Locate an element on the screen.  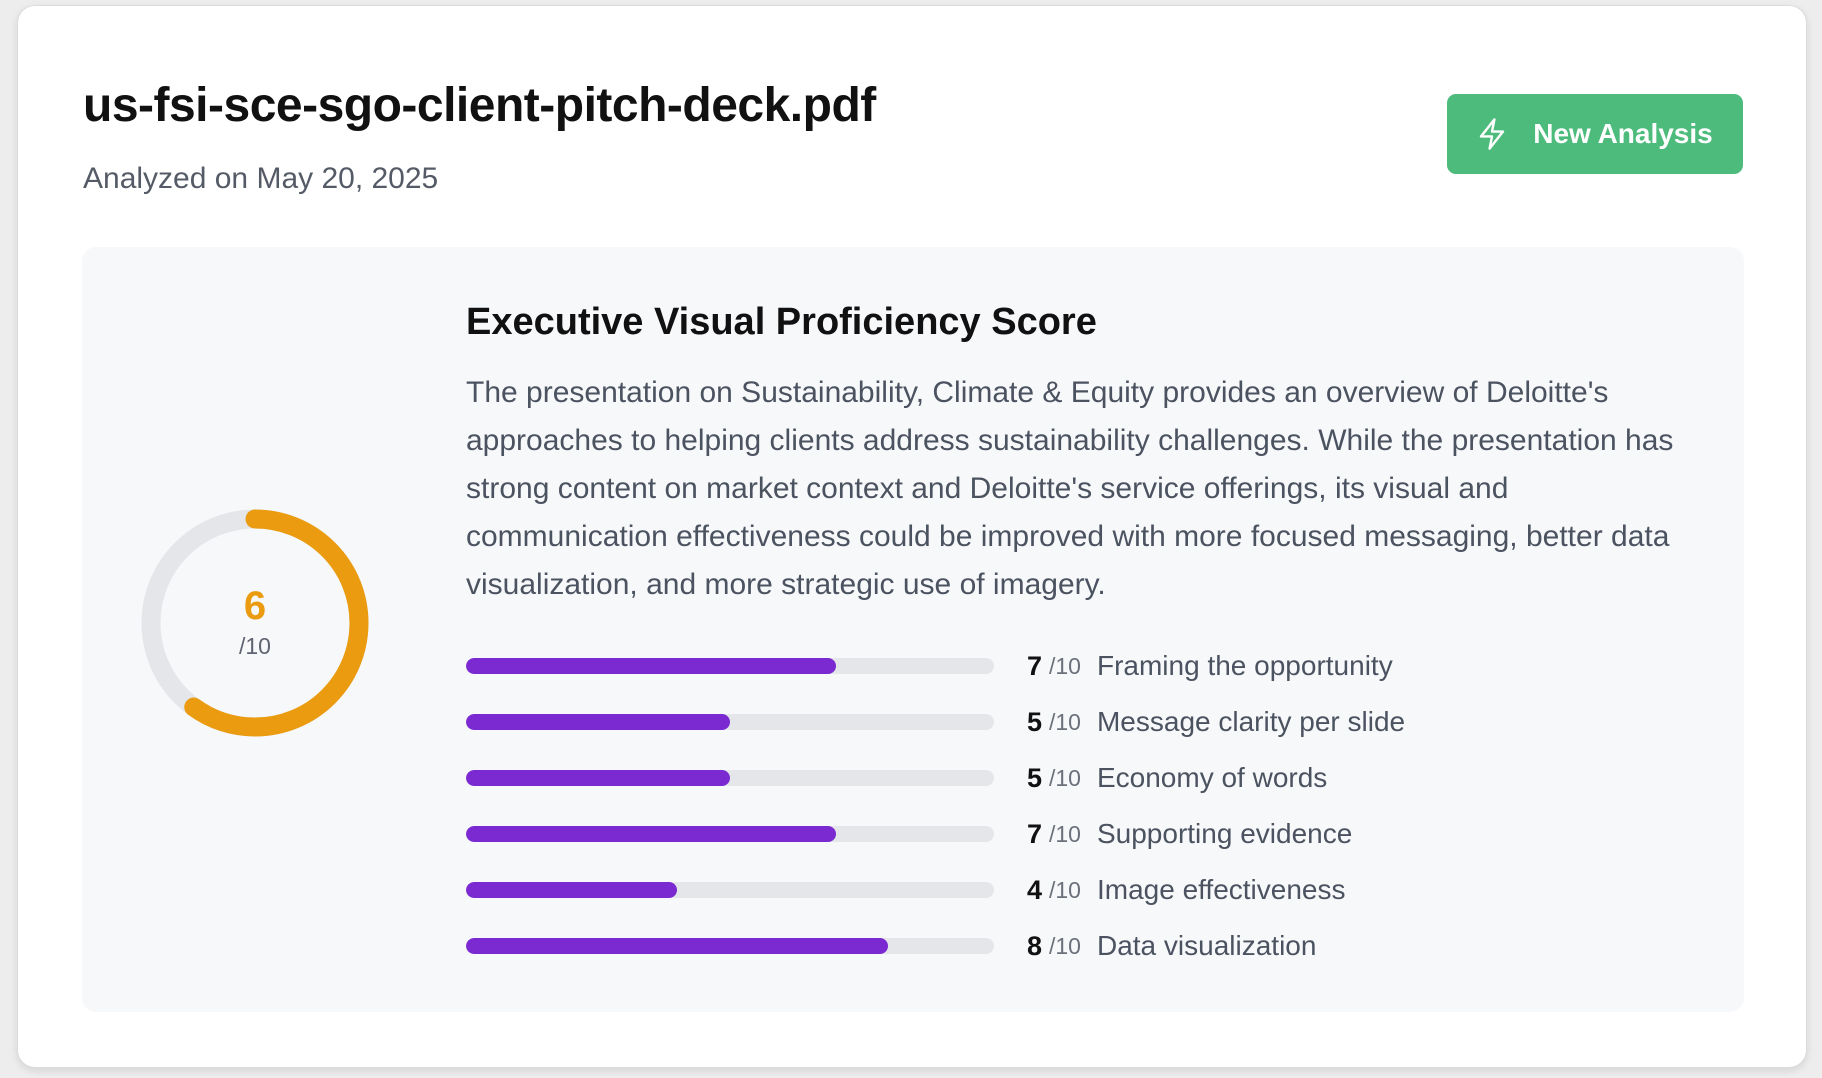
criterion-row: 5 /10 Economy of words is located at coordinates (1016, 778).